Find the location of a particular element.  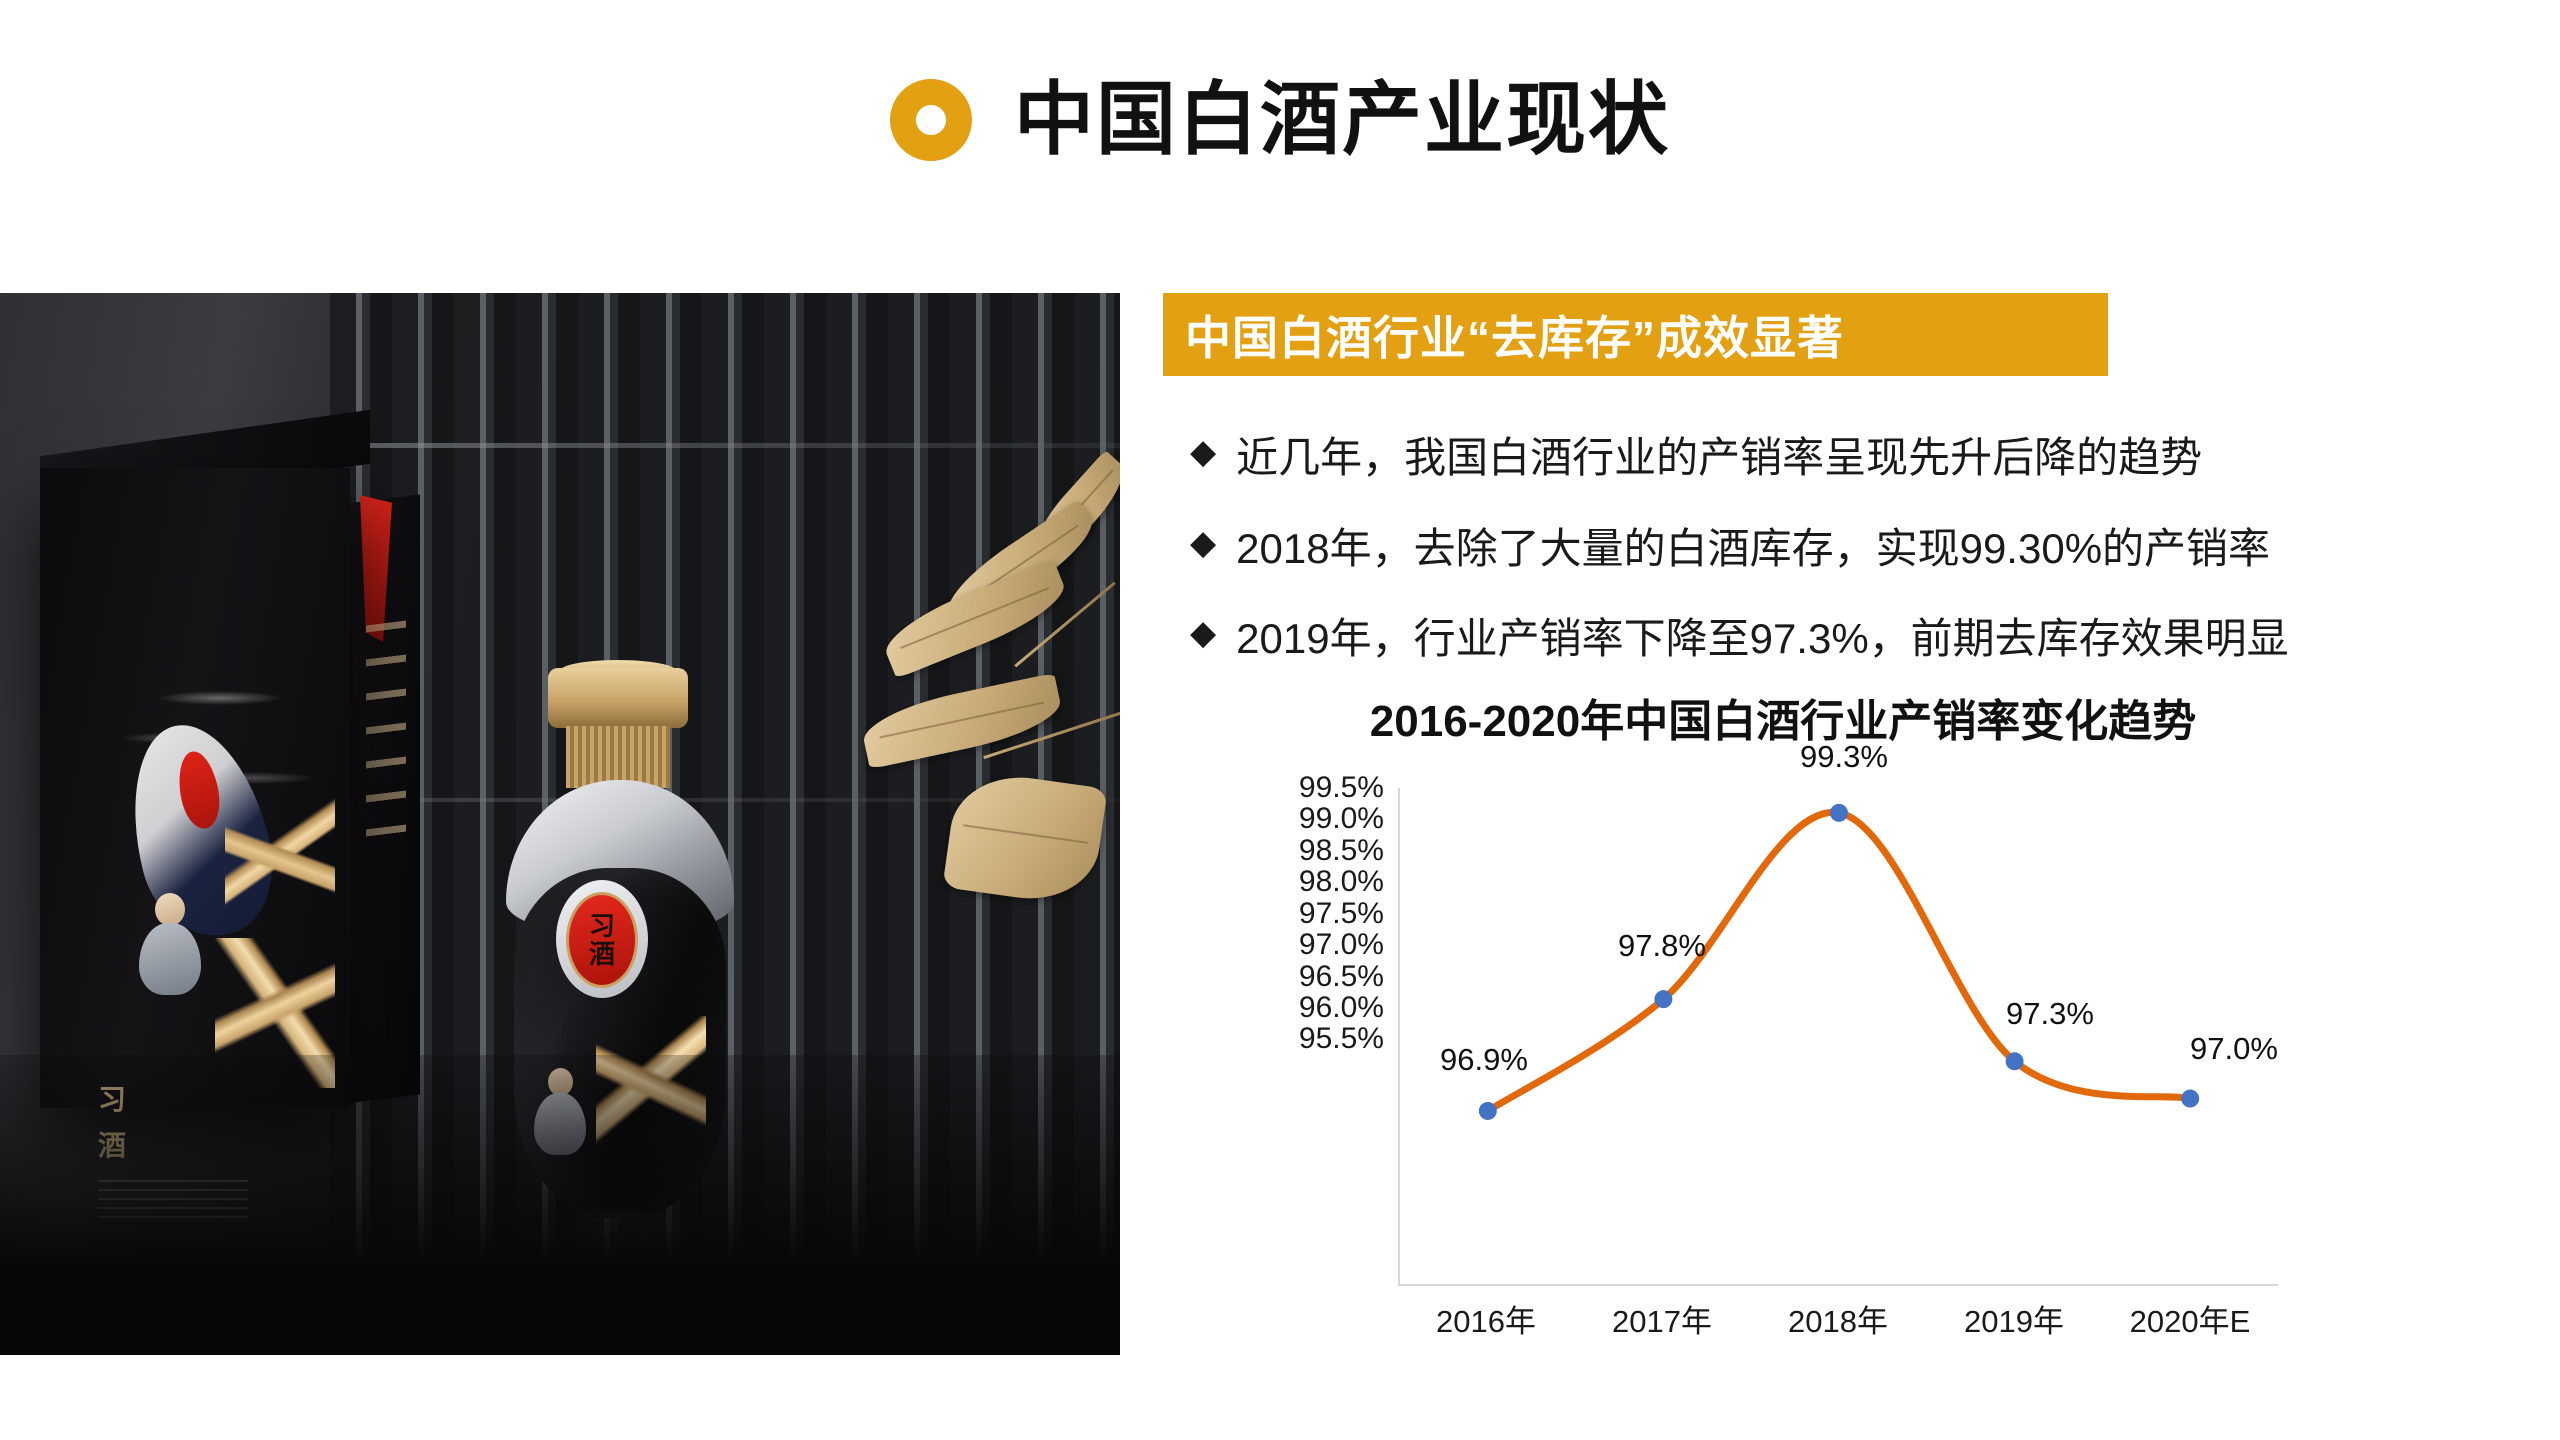

y-axis-tick-label: 96.0% is located at coordinates (1341, 1008).